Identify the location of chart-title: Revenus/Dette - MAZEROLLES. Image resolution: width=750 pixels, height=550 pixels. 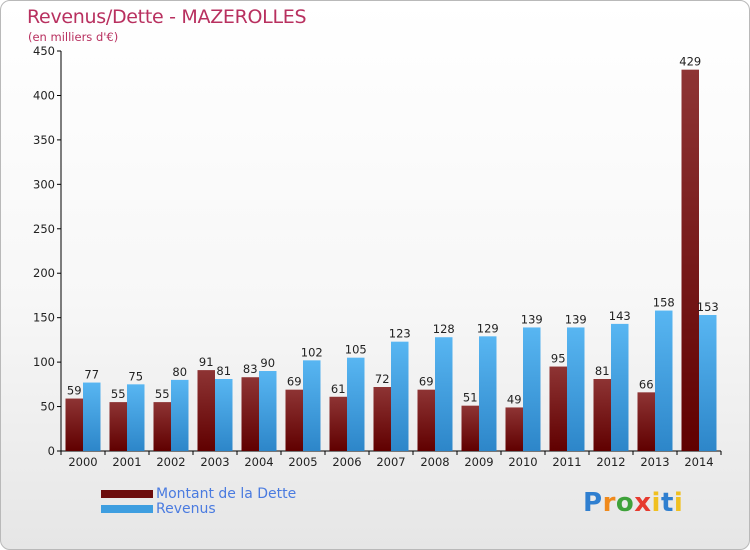
(167, 17).